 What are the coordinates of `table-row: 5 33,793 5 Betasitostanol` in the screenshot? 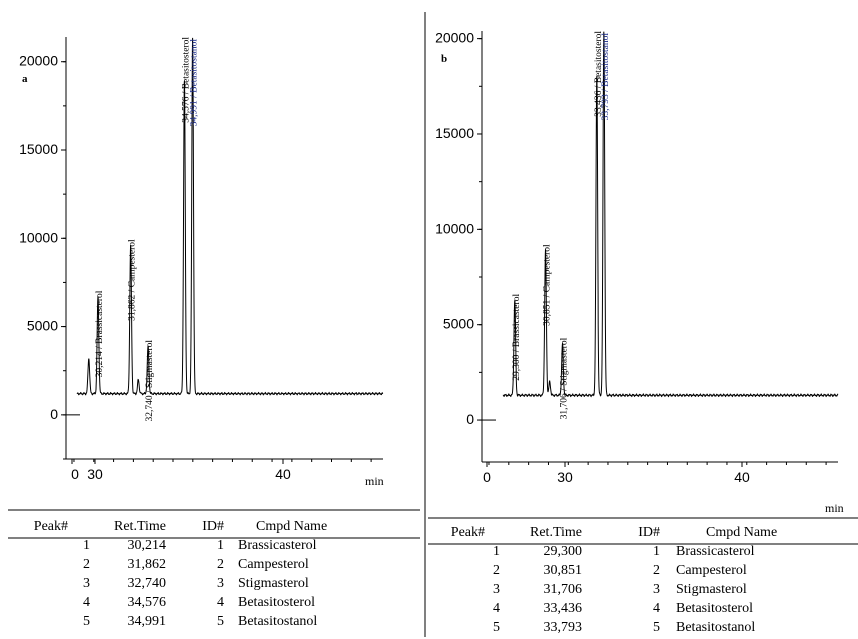 It's located at (644, 629).